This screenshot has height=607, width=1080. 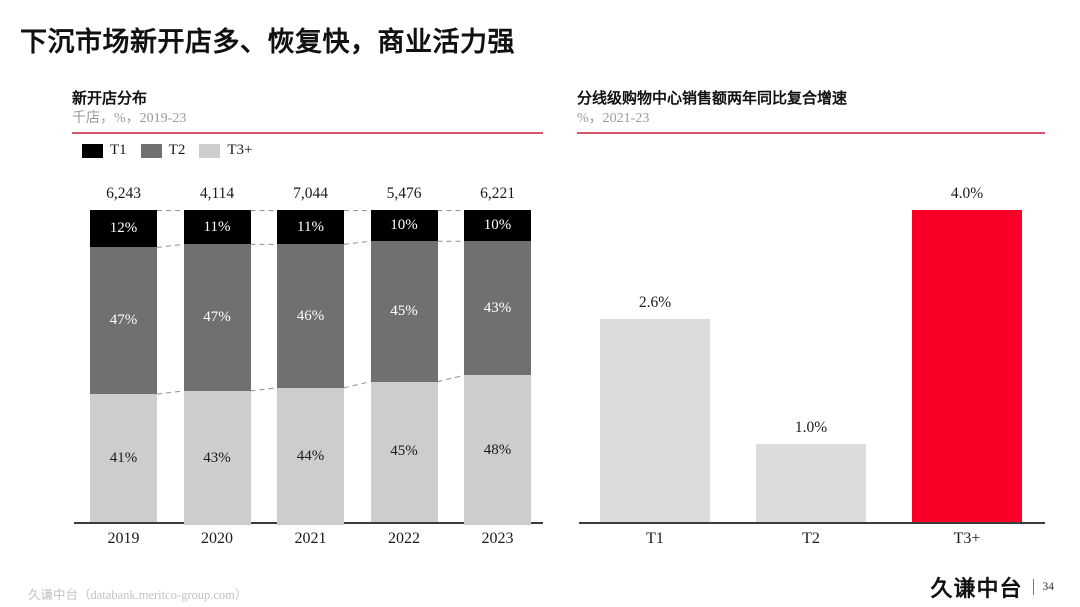 What do you see at coordinates (104, 150) in the screenshot?
I see `legend-item-t1: T1` at bounding box center [104, 150].